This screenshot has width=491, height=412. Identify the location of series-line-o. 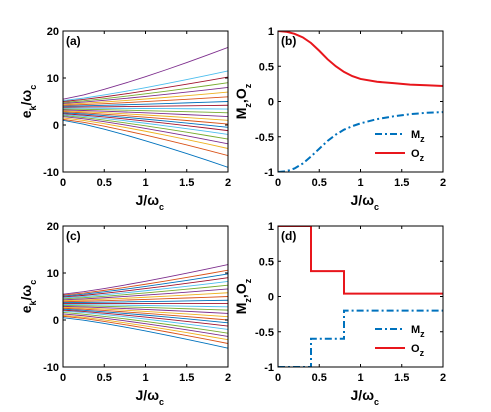
(360, 260).